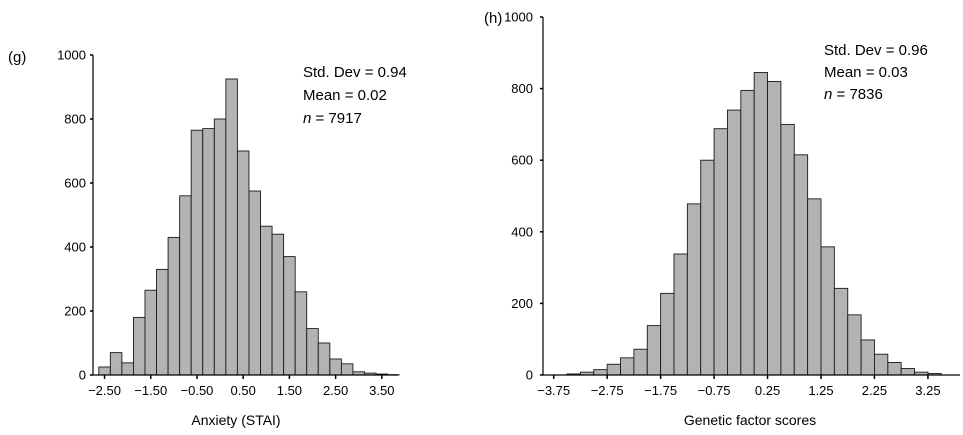  Describe the element at coordinates (71, 55) in the screenshot. I see `y-tick-label-g-5: 1000` at that location.